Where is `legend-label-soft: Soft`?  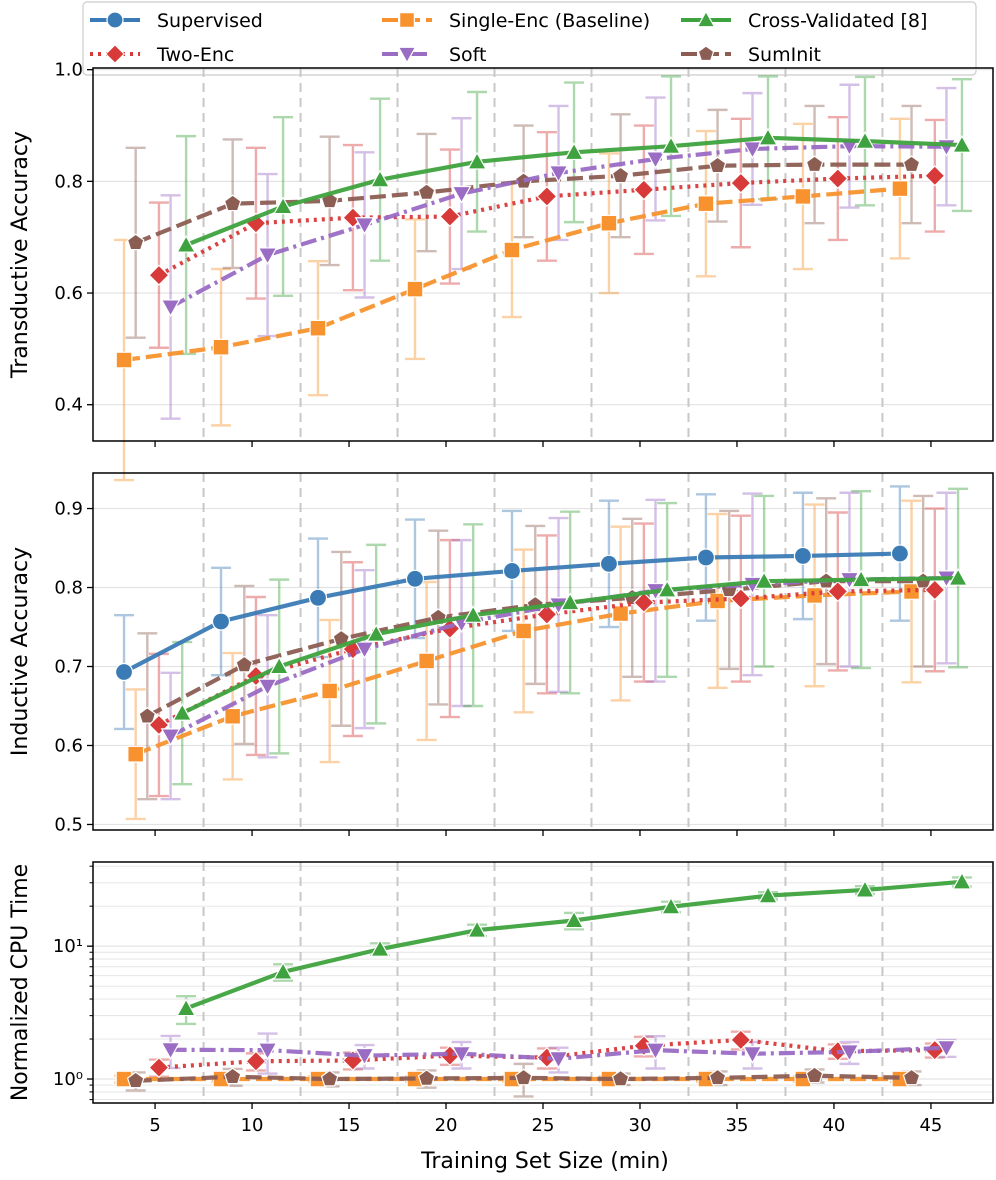 legend-label-soft: Soft is located at coordinates (468, 55).